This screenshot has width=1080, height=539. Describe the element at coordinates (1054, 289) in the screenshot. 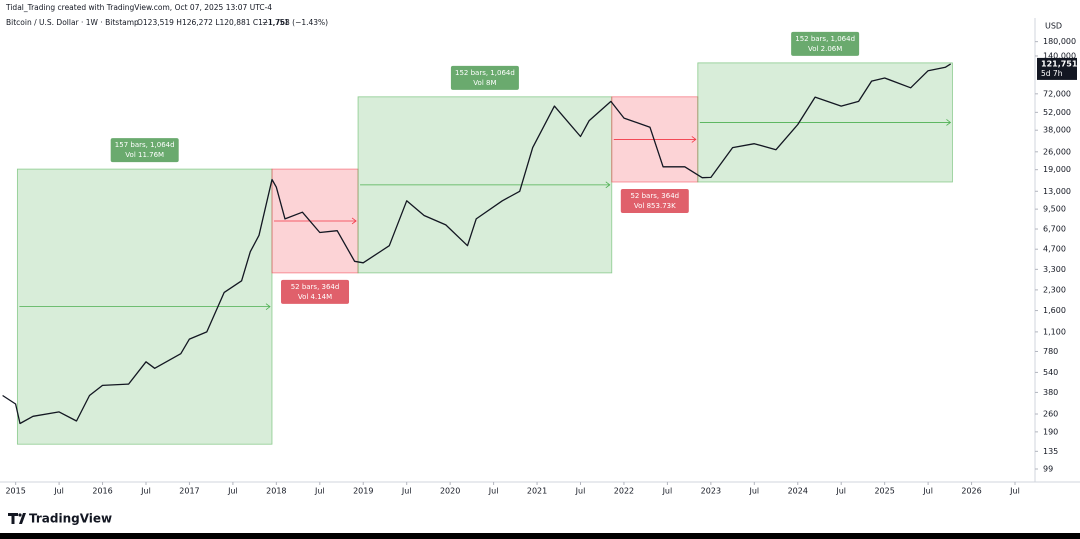

I see `y-tick-label: 2,300` at that location.